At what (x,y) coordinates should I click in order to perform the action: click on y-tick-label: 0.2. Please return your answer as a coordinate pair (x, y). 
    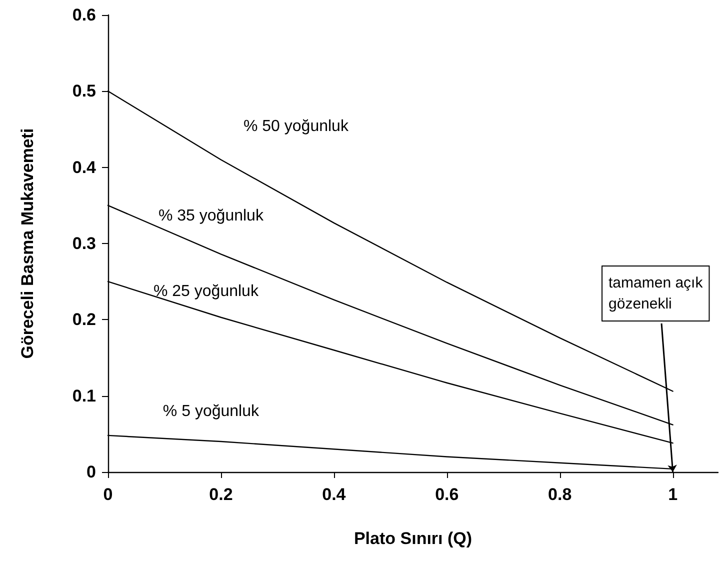
    Looking at the image, I should click on (84, 320).